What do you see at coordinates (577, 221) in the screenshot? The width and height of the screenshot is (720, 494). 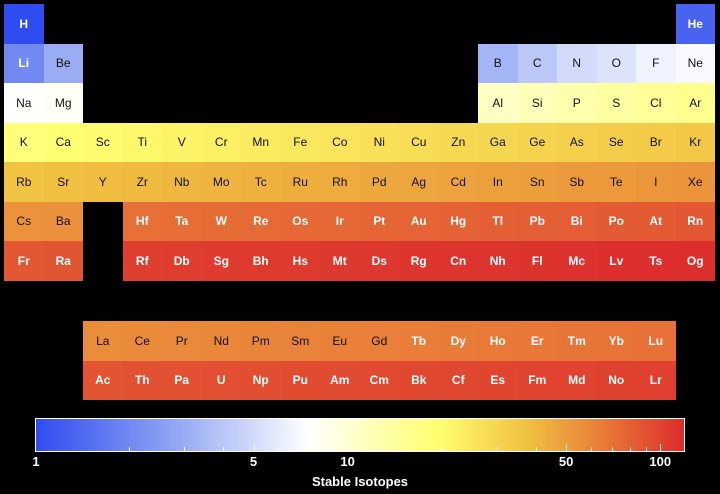 I see `element-cell-bi: Bi` at bounding box center [577, 221].